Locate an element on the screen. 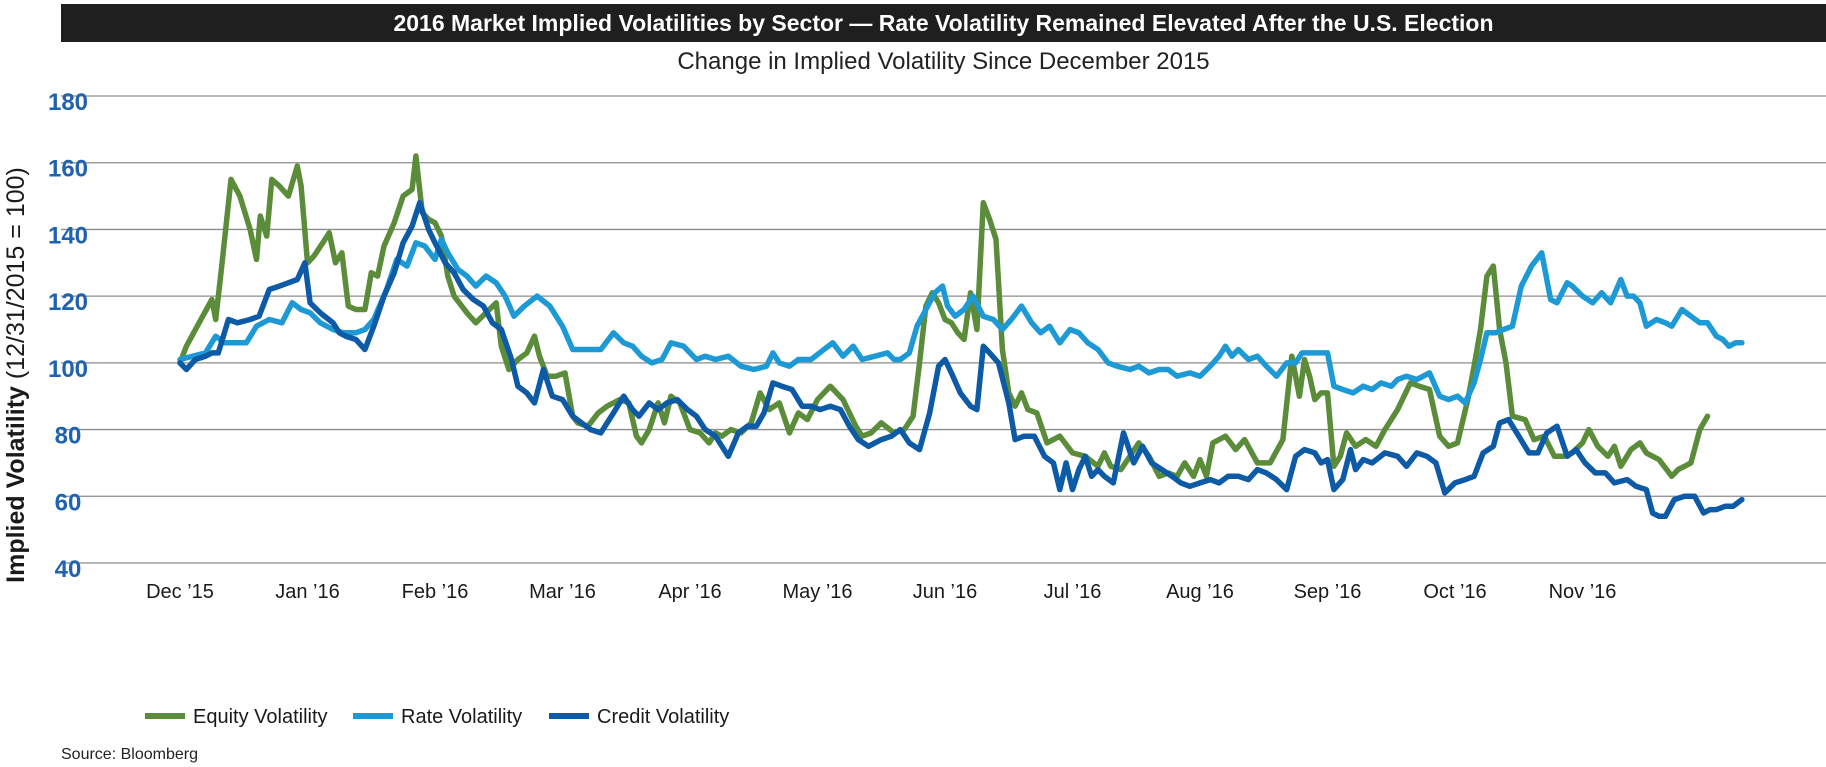 The height and width of the screenshot is (767, 1826). y-tick-label: 140 is located at coordinates (68, 235).